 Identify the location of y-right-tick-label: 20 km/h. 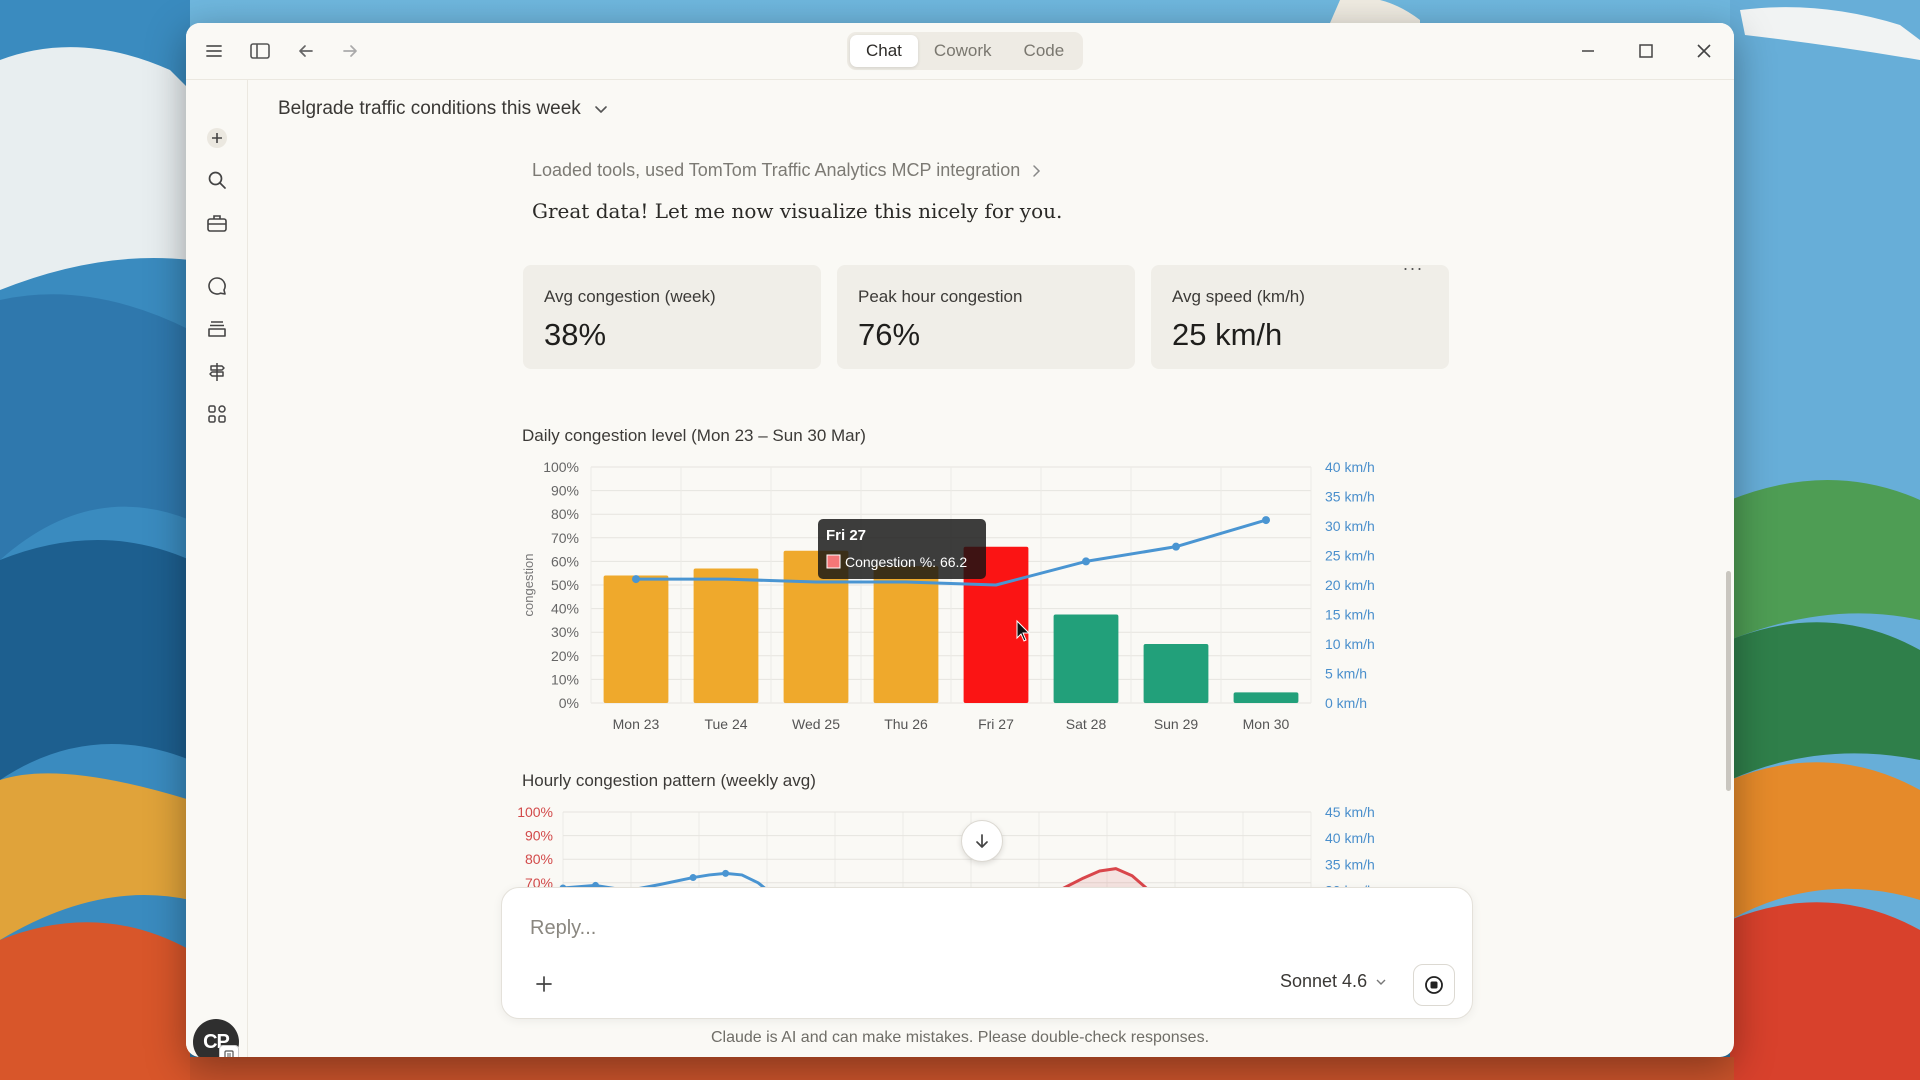
(1350, 585).